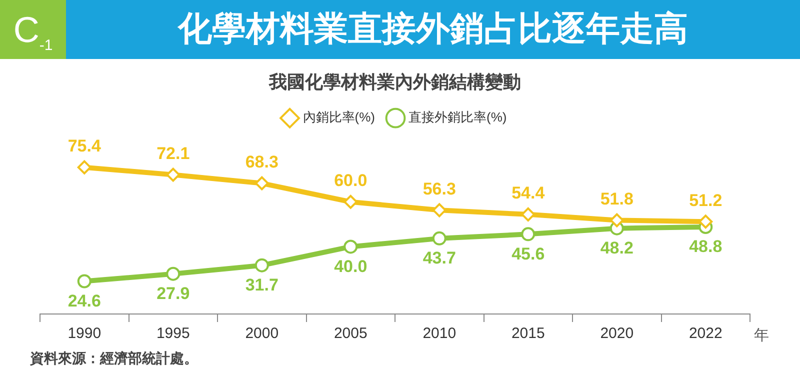  What do you see at coordinates (617, 198) in the screenshot?
I see `data-label: 51.8` at bounding box center [617, 198].